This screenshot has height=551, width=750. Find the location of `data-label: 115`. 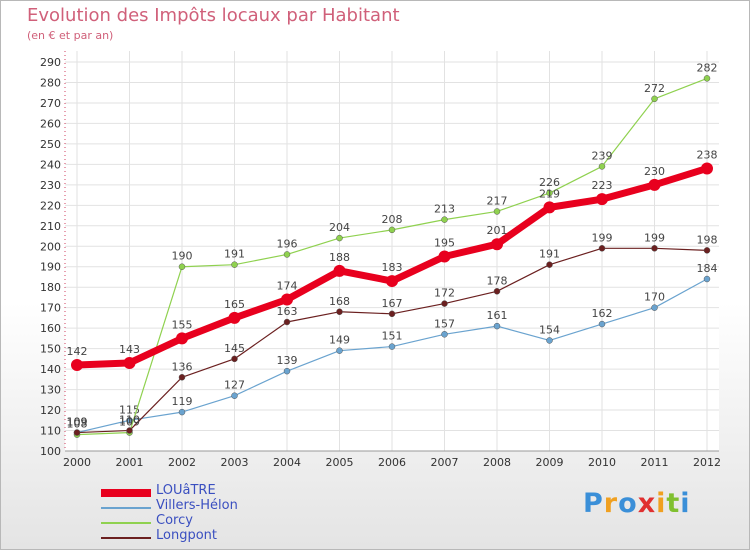

data-label: 115 is located at coordinates (129, 409).